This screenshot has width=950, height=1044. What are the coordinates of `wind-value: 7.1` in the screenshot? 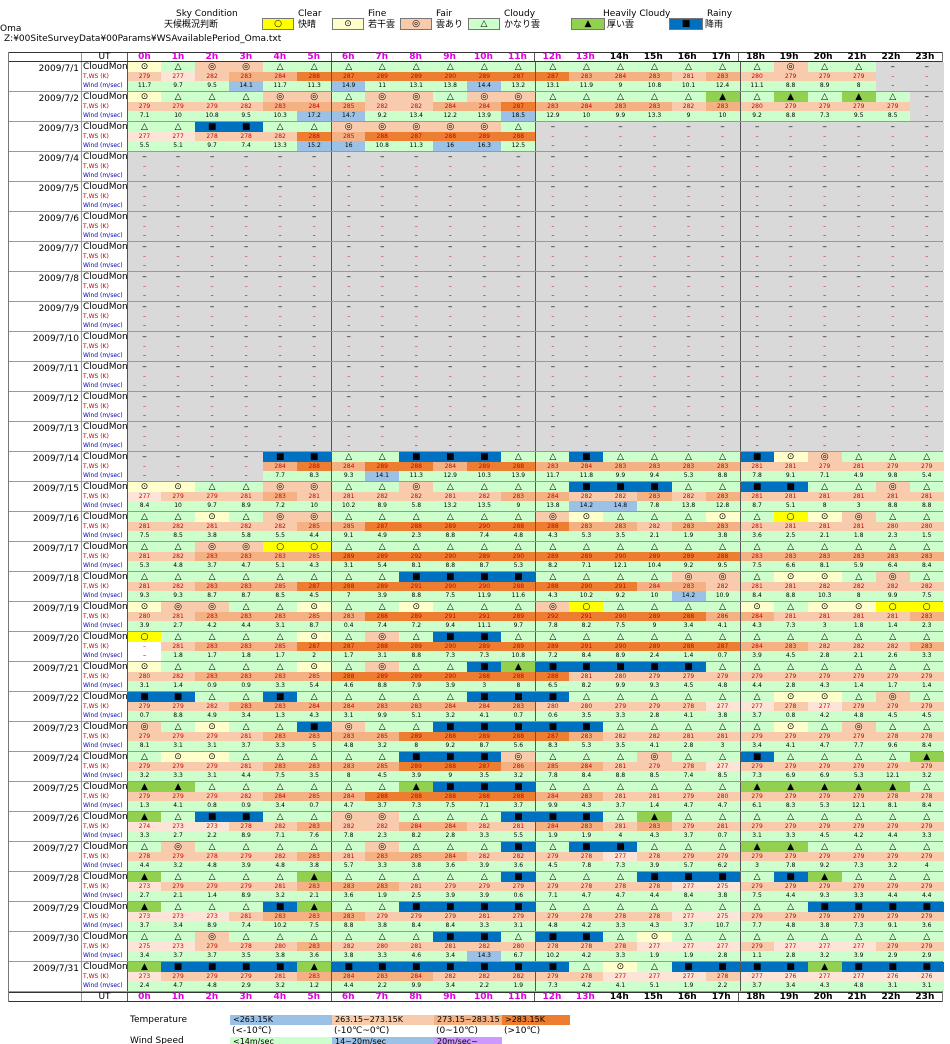 It's located at (484, 806).